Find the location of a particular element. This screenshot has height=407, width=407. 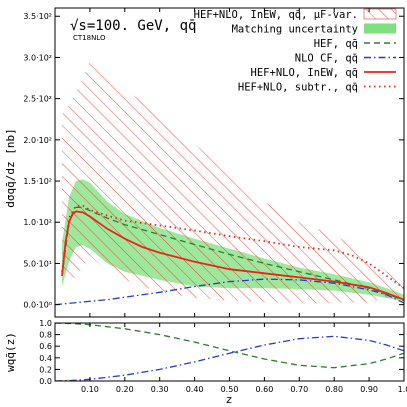

ratio-y-axis-label: wqq̄(z) is located at coordinates (10, 352).